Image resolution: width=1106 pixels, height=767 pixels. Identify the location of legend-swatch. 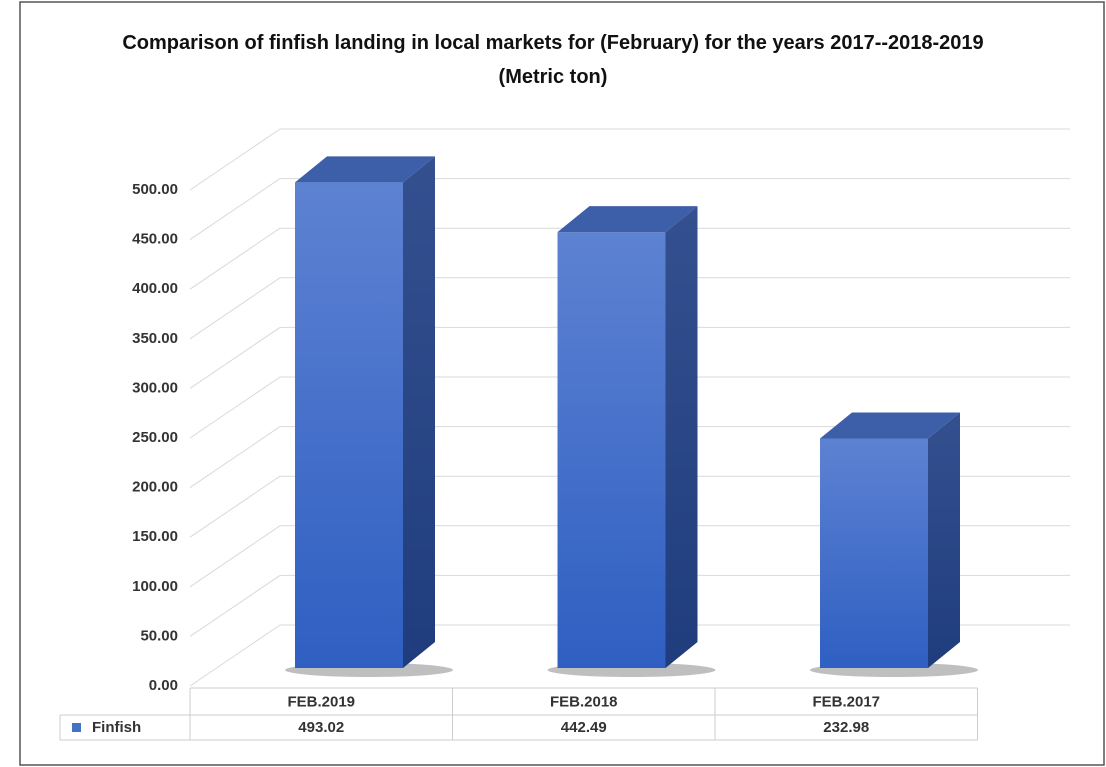
(76, 727).